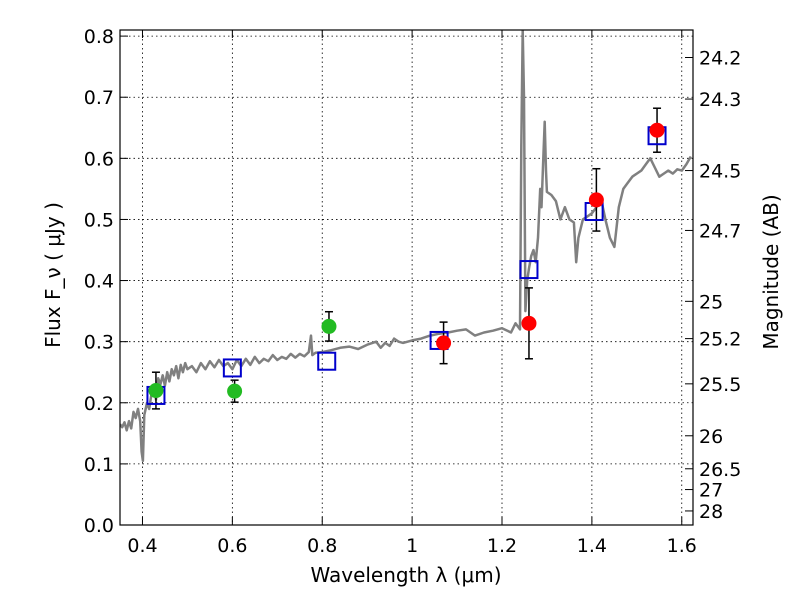 The width and height of the screenshot is (800, 600). Describe the element at coordinates (99, 343) in the screenshot. I see `y-tick-label: 0.3` at that location.